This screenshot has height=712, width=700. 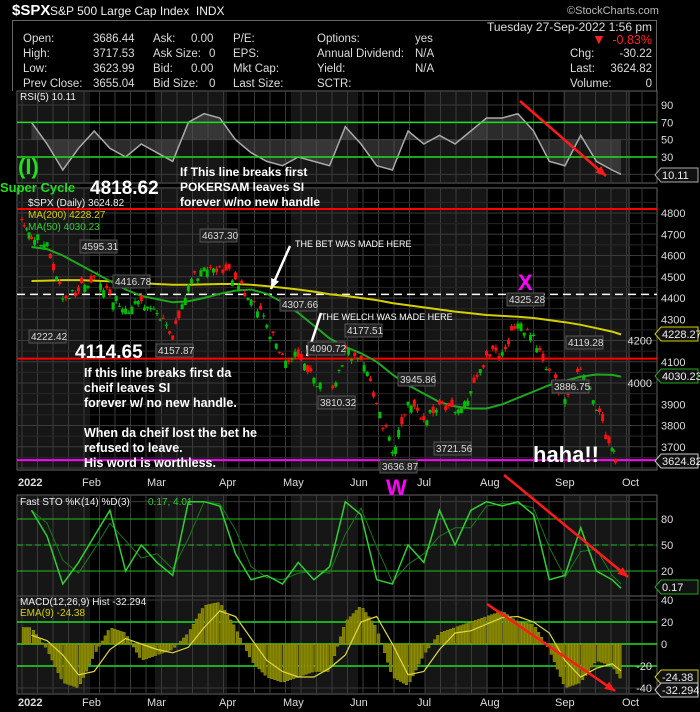 What do you see at coordinates (424, 703) in the screenshot?
I see `month-label: Jul` at bounding box center [424, 703].